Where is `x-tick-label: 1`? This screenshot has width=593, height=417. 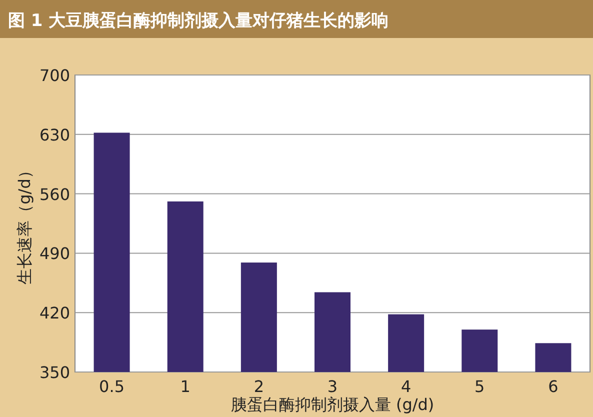 x-tick-label: 1 is located at coordinates (185, 386).